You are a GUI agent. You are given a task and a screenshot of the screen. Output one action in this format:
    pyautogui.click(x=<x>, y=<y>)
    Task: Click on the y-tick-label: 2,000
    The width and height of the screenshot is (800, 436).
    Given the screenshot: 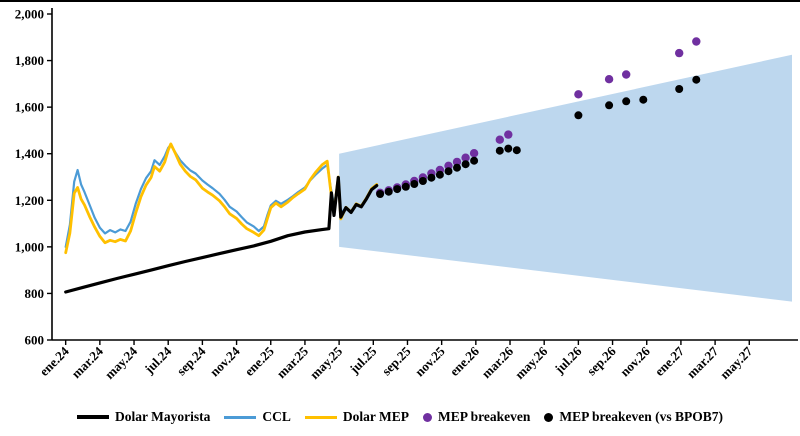 What is the action you would take?
    pyautogui.click(x=29, y=14)
    